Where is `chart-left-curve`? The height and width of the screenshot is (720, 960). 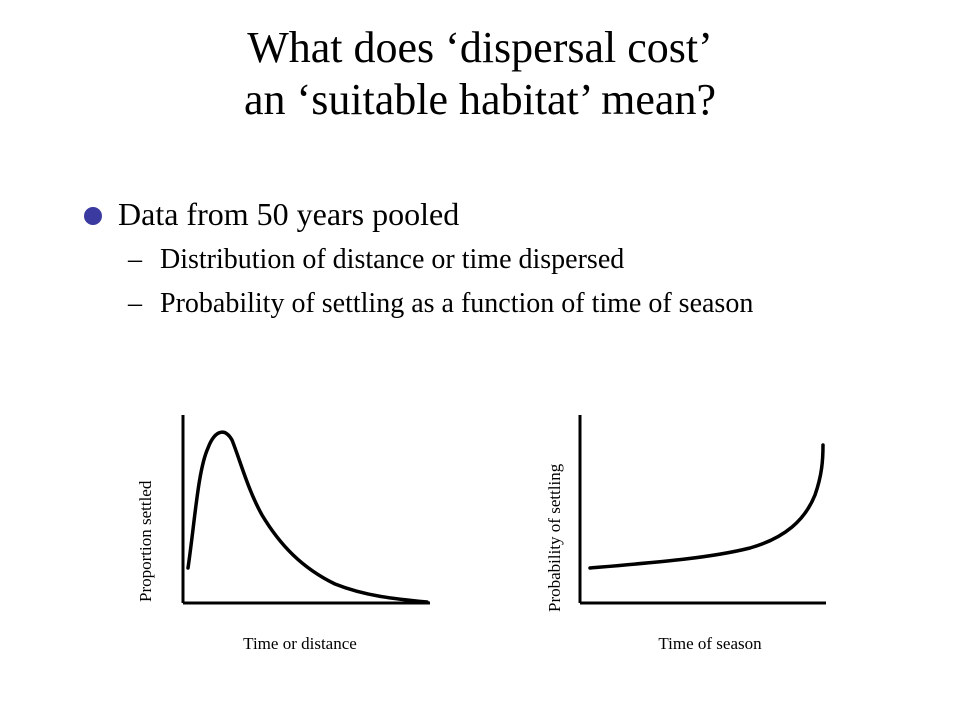
chart-left-curve is located at coordinates (307, 517).